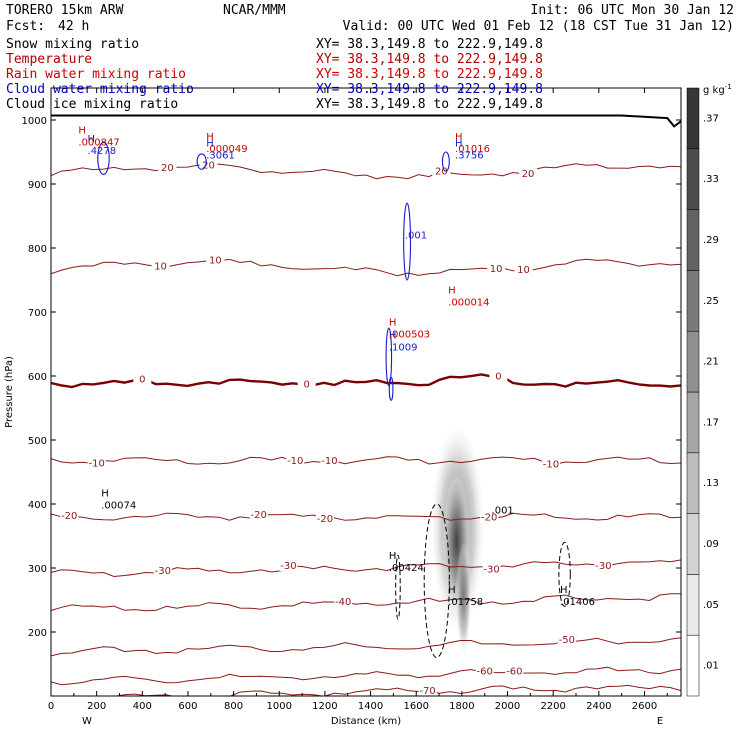  What do you see at coordinates (118, 505) in the screenshot?
I see `ice-max-value: .00074` at bounding box center [118, 505].